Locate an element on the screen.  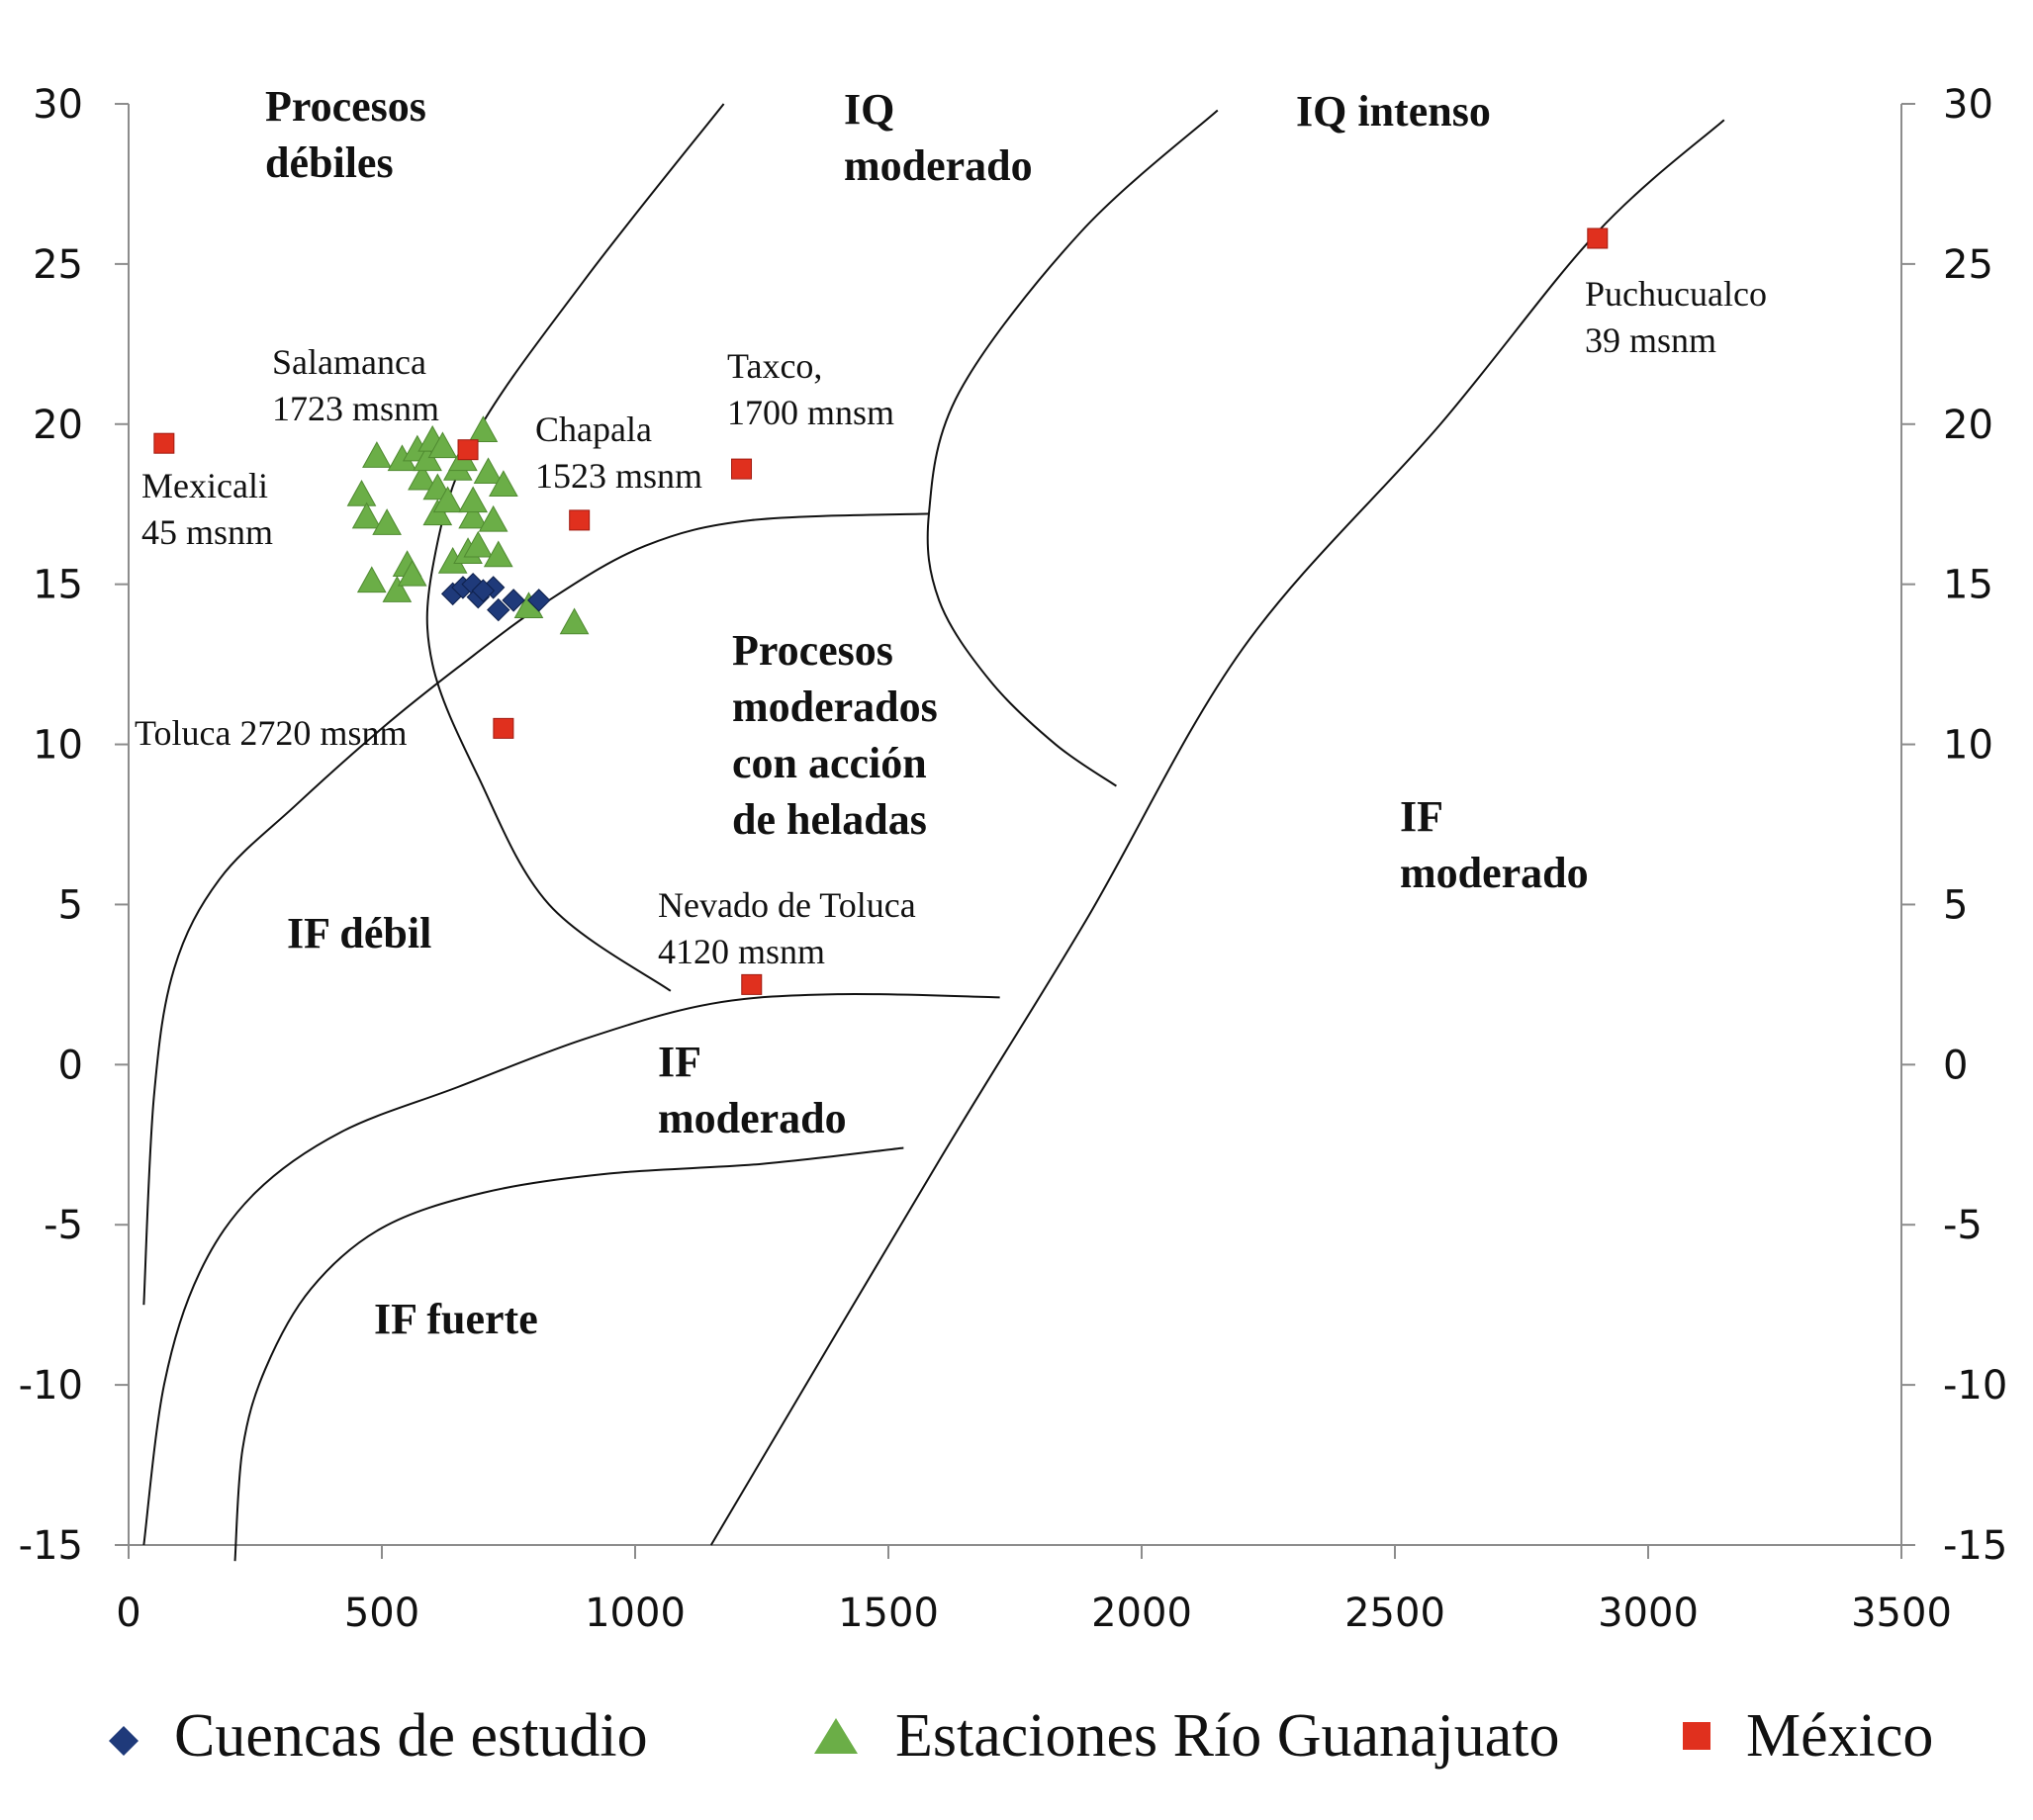
site-label-line2: 1700 mnsm is located at coordinates (810, 412).